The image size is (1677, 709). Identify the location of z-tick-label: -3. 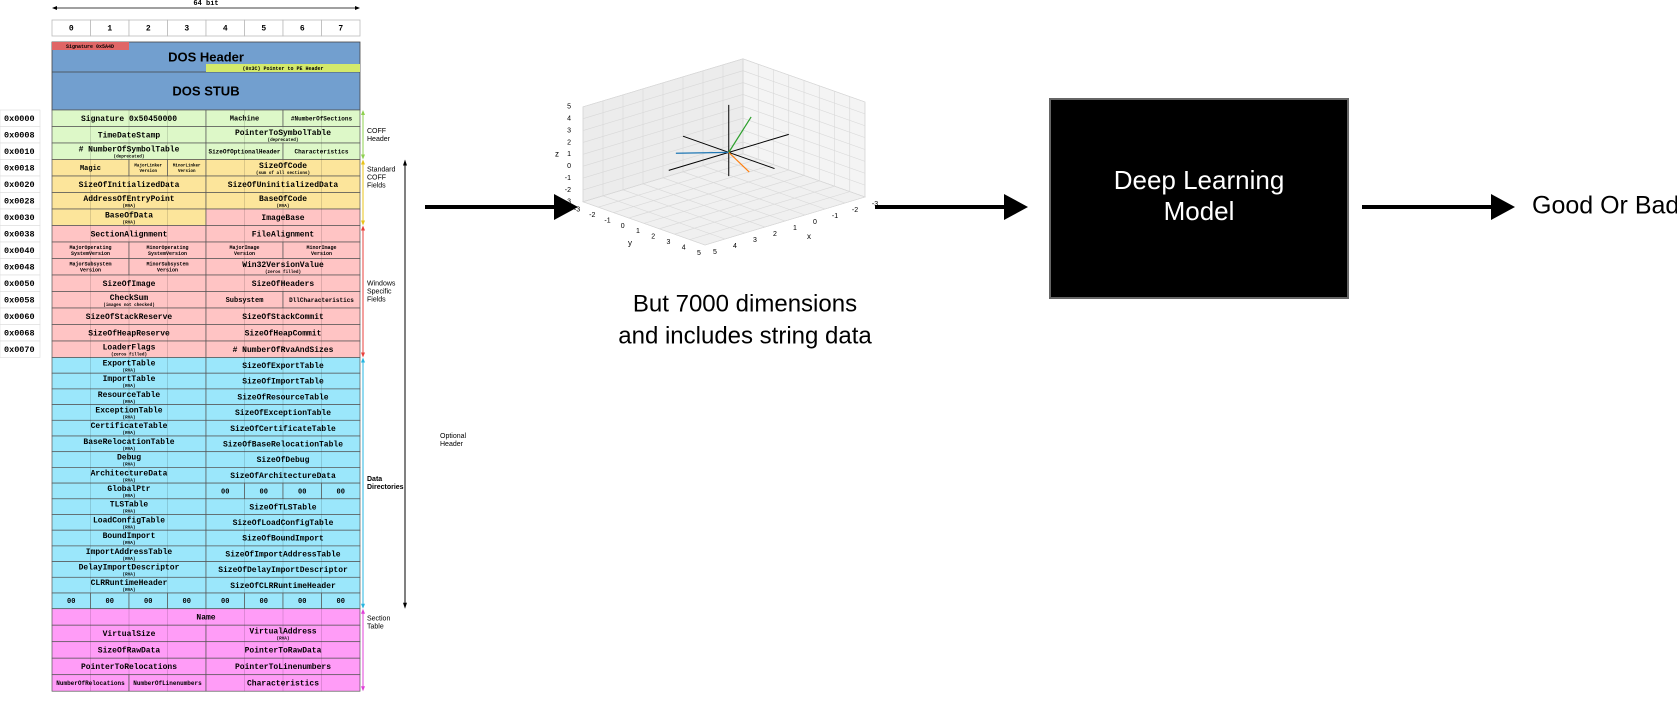
(568, 202).